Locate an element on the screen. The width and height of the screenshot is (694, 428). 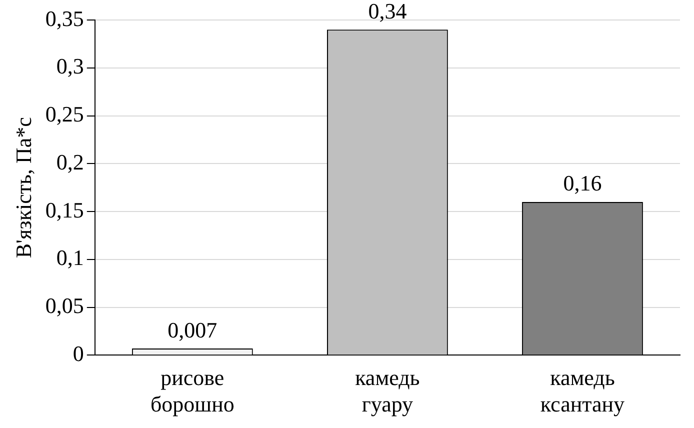
y-tick-label: 0,25 is located at coordinates (64, 114).